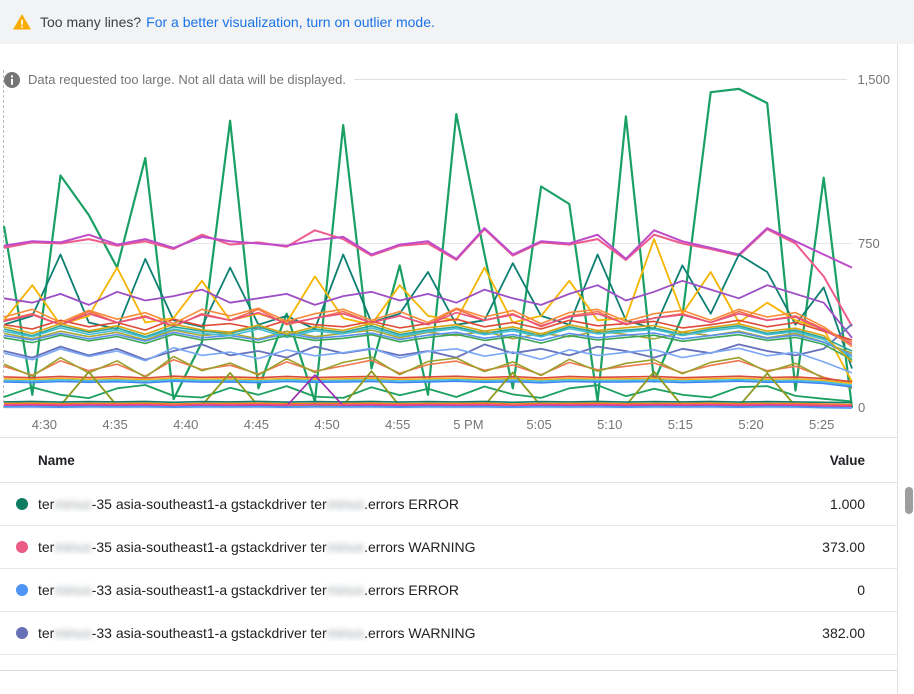  What do you see at coordinates (539, 424) in the screenshot?
I see `x-tick-label: 5:05` at bounding box center [539, 424].